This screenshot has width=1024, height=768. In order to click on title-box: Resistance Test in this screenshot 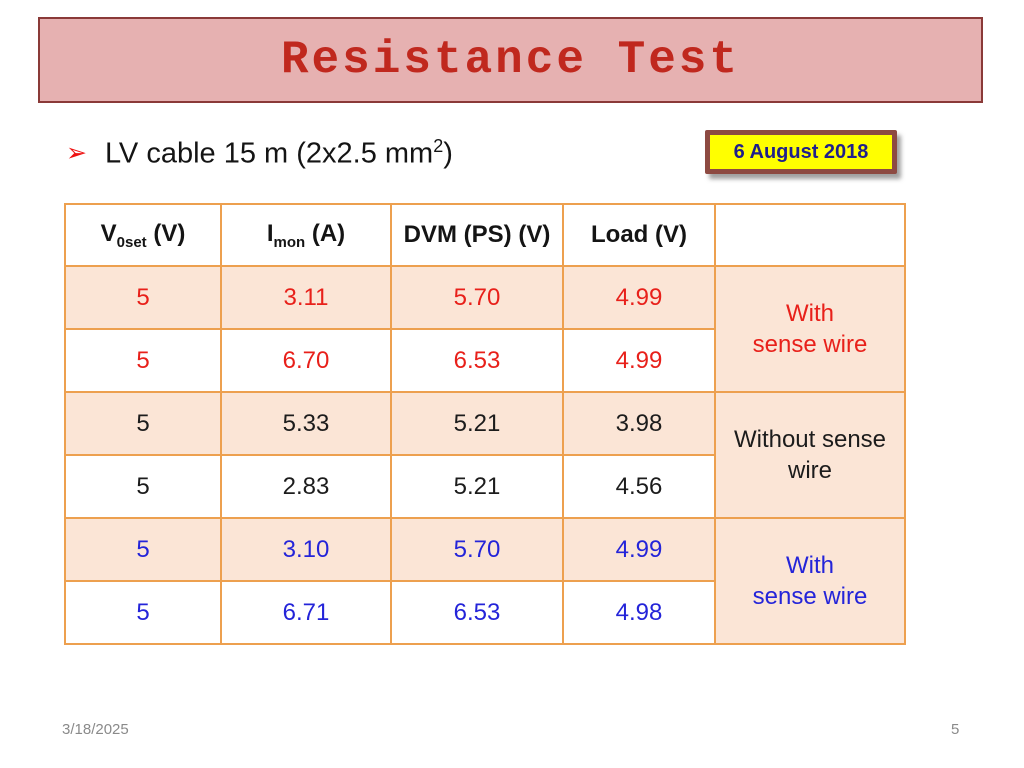, I will do `click(510, 60)`.